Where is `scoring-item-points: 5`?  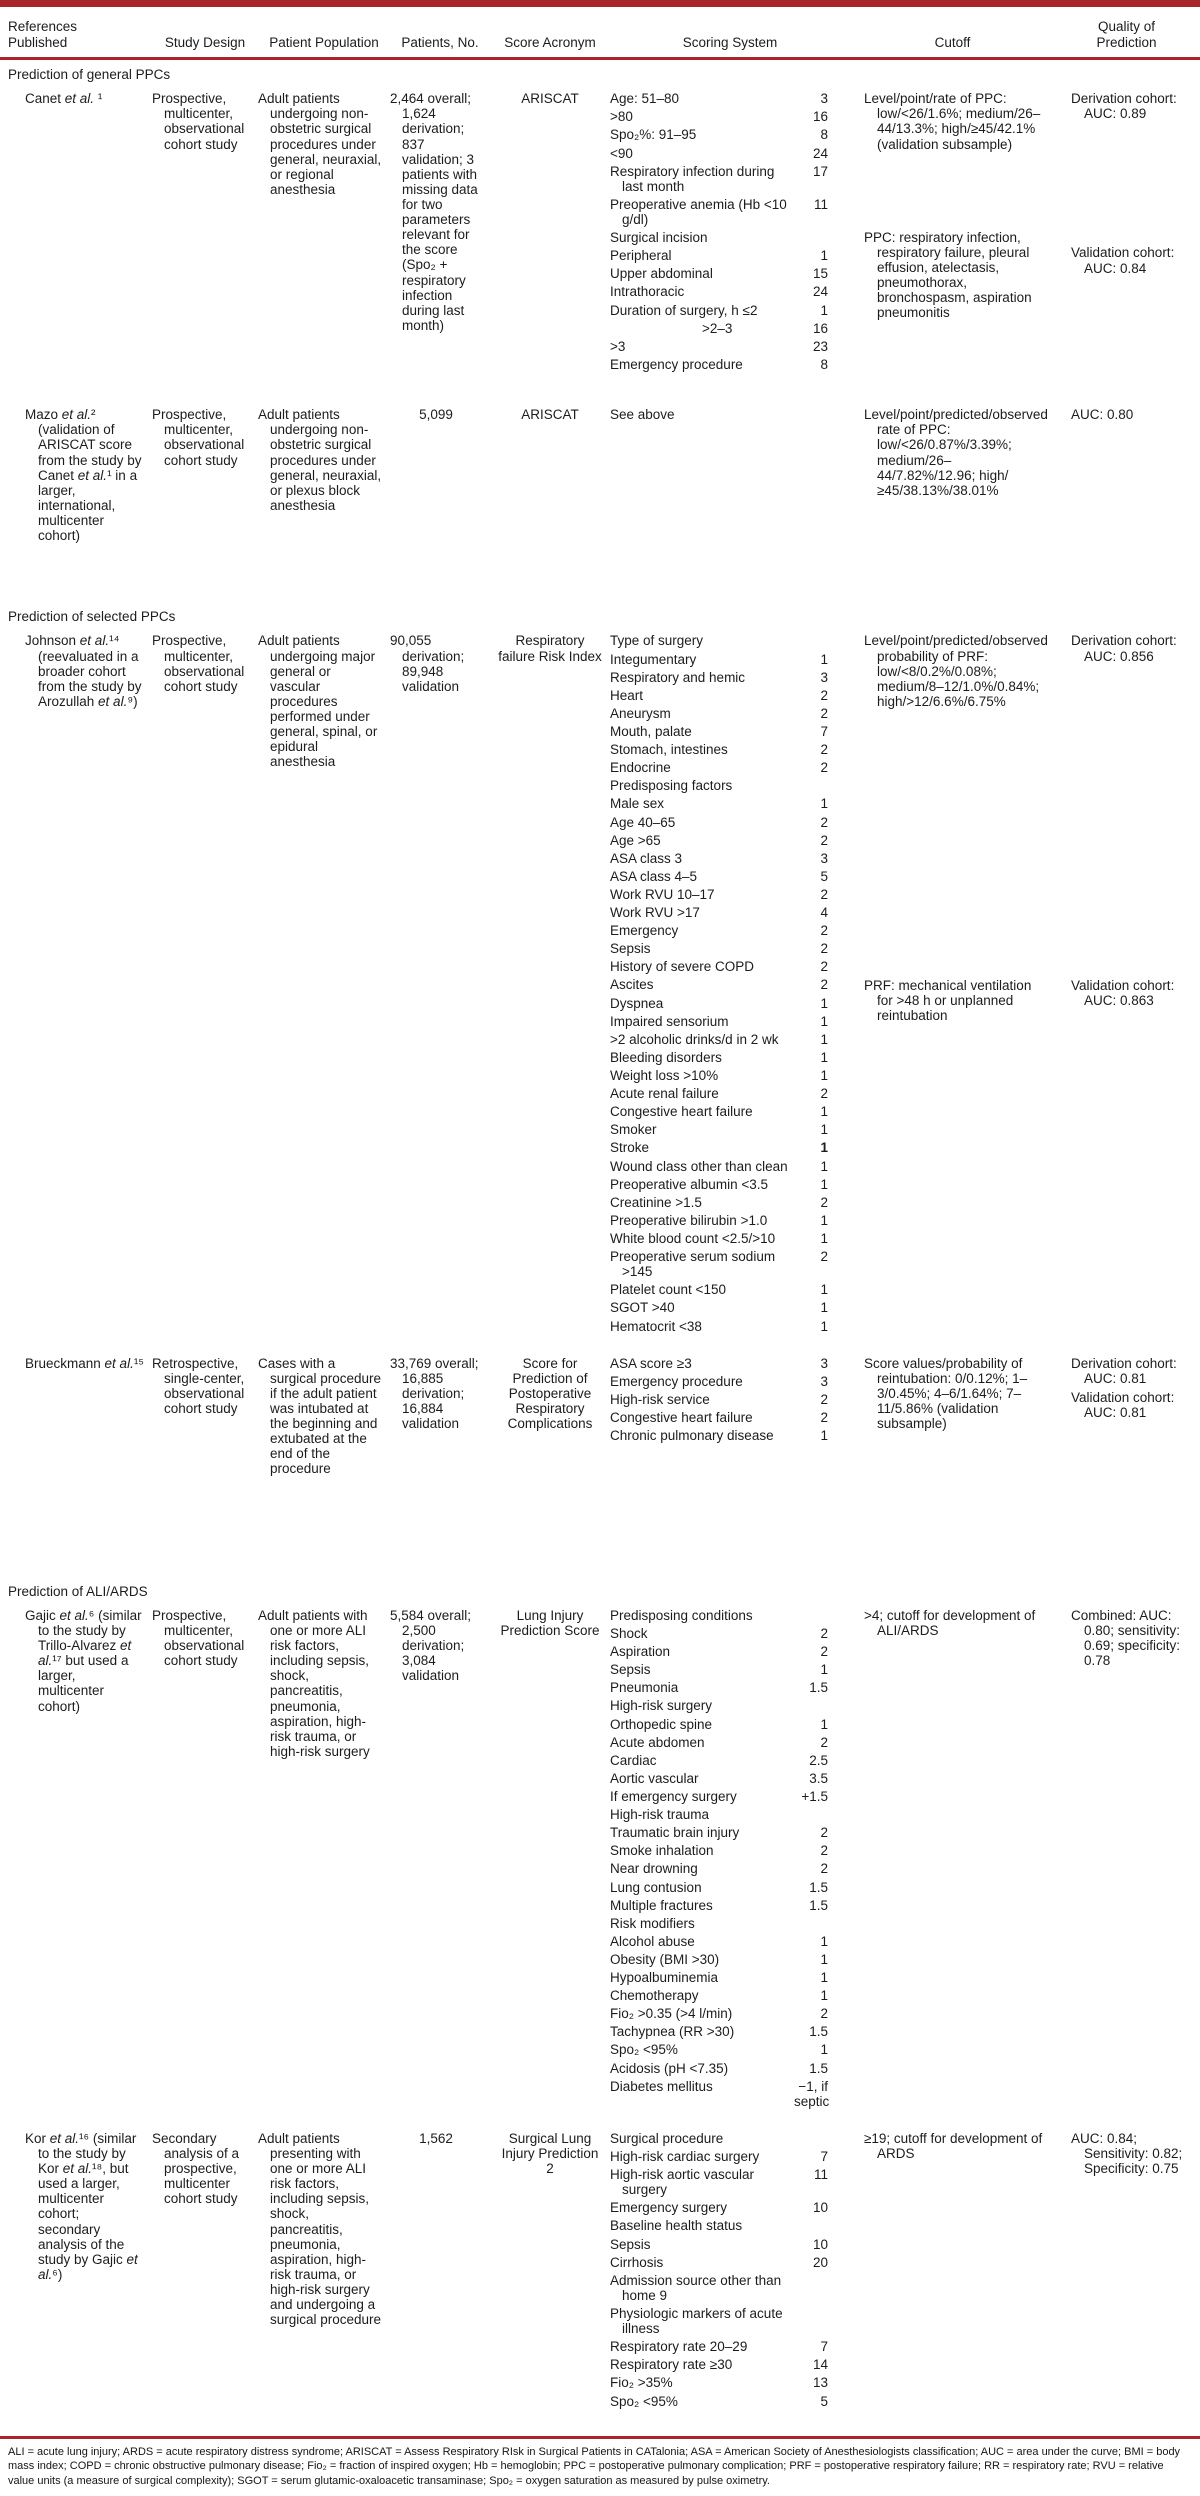
scoring-item-points: 5 is located at coordinates (824, 876).